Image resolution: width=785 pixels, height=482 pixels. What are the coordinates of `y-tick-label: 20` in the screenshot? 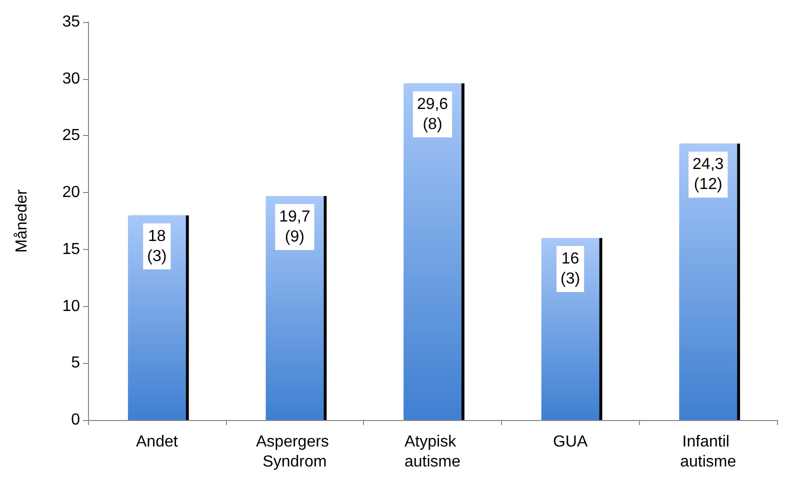 It's located at (71, 193).